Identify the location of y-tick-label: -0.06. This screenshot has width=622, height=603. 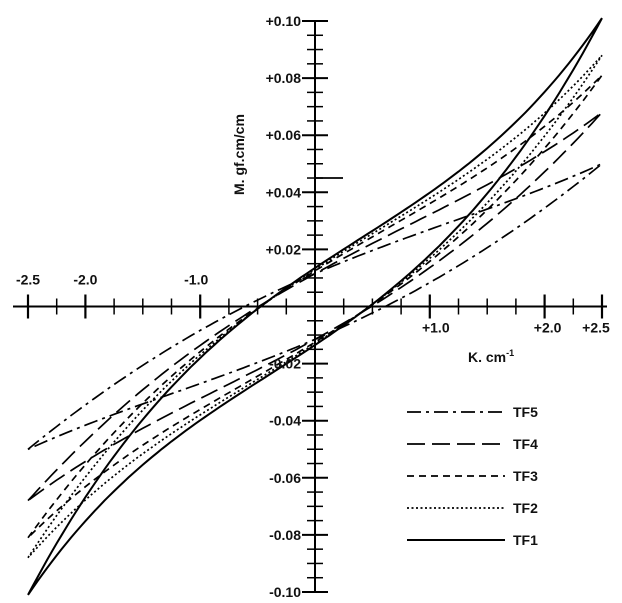
(285, 478).